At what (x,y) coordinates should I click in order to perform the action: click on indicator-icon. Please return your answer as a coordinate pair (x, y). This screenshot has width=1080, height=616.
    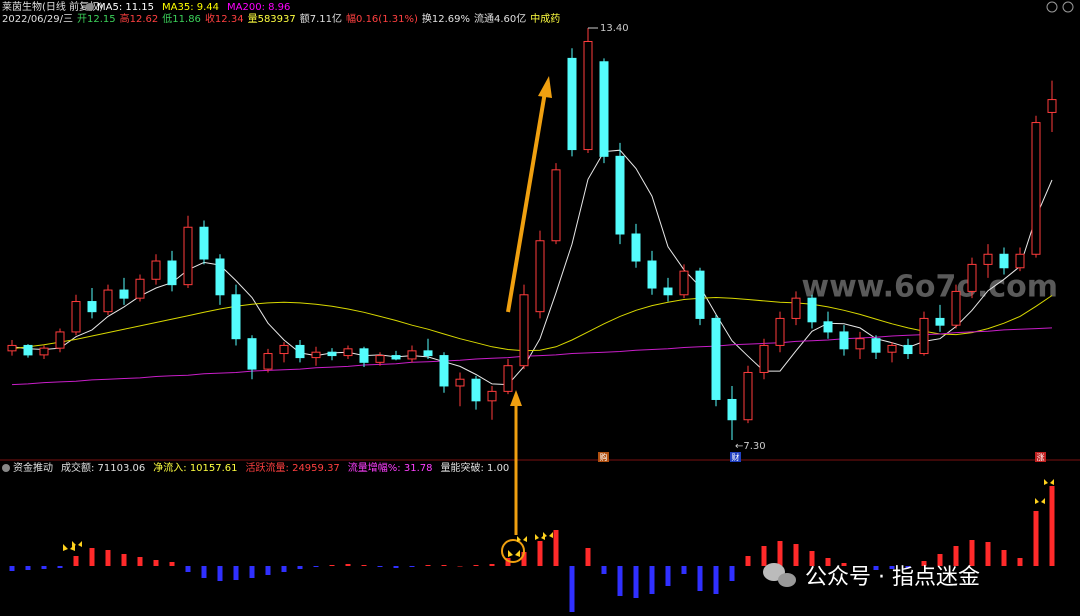
    Looking at the image, I should click on (6, 468).